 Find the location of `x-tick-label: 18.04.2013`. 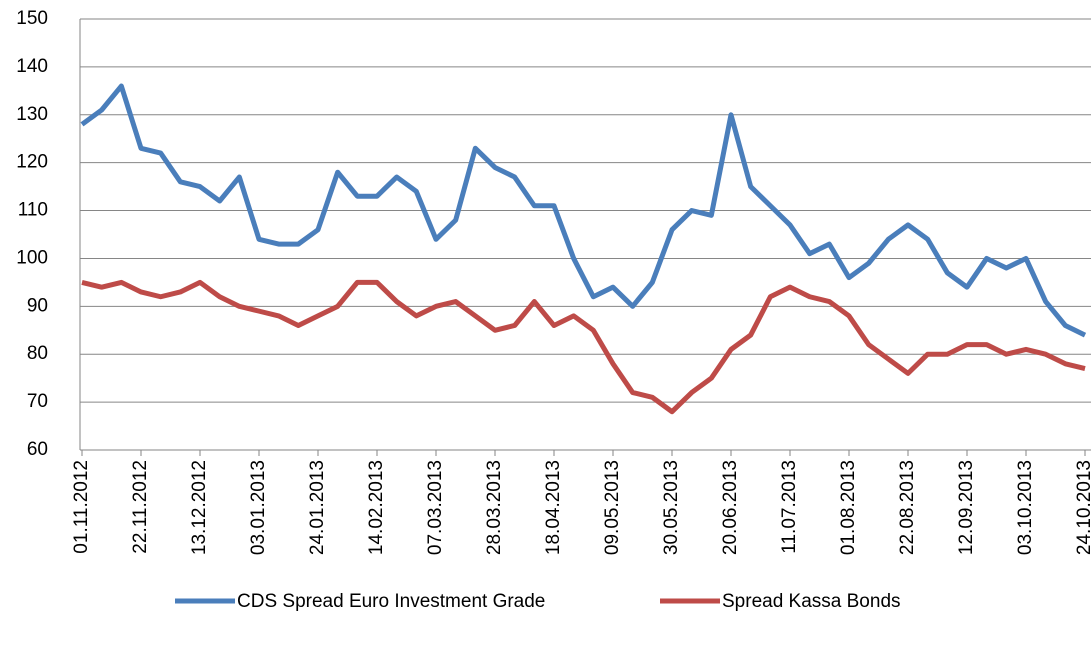

x-tick-label: 18.04.2013 is located at coordinates (553, 507).